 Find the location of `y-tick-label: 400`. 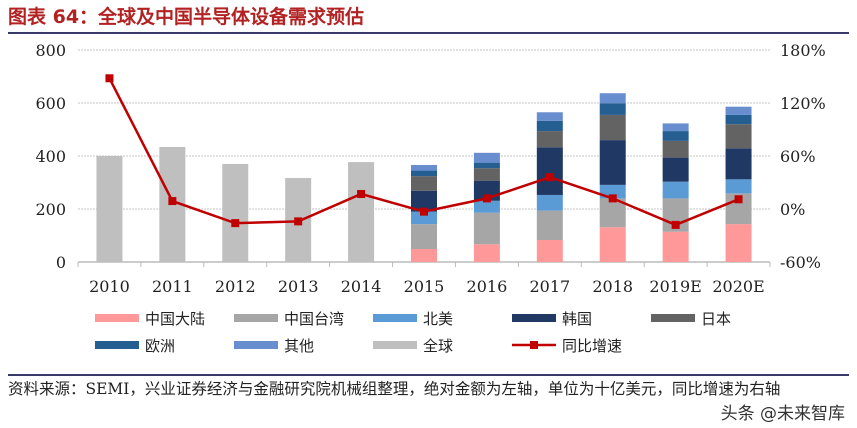

y-tick-label: 400 is located at coordinates (50, 156).